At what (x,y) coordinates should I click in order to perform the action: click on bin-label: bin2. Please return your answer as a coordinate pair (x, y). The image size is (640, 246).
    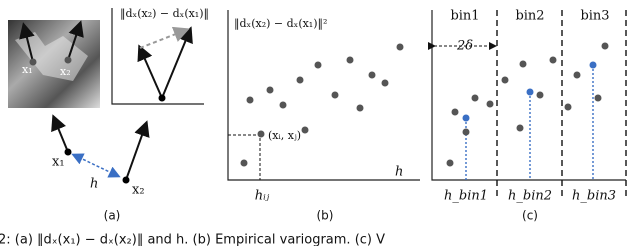
    Looking at the image, I should click on (529, 16).